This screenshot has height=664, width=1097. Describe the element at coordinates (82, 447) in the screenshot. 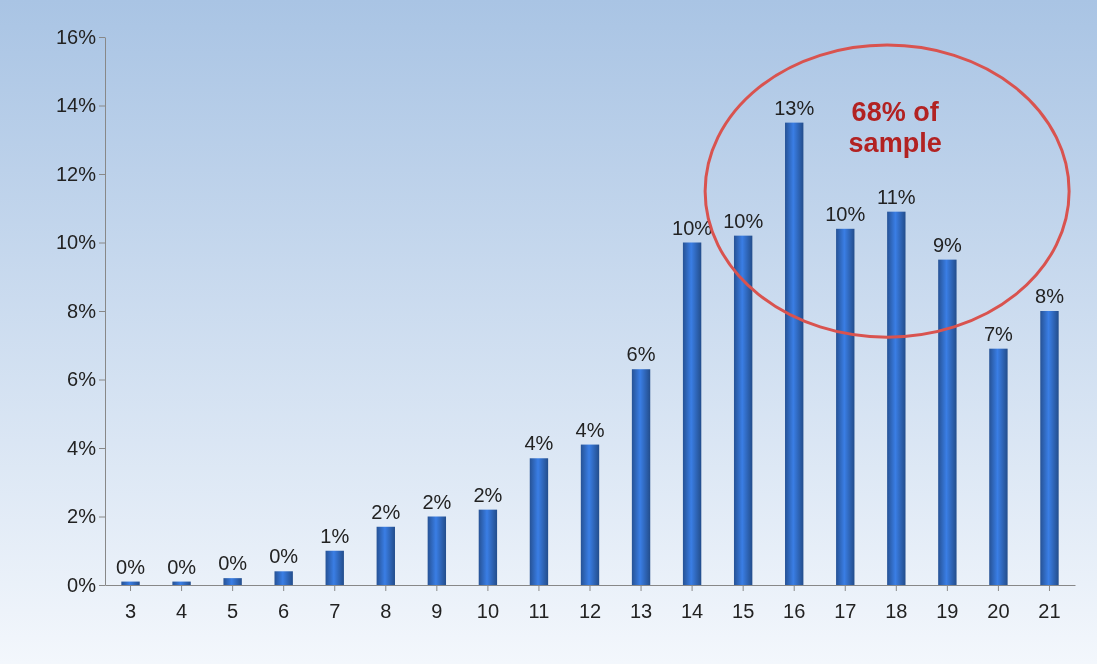

I see `y-tick-label: 4%` at that location.